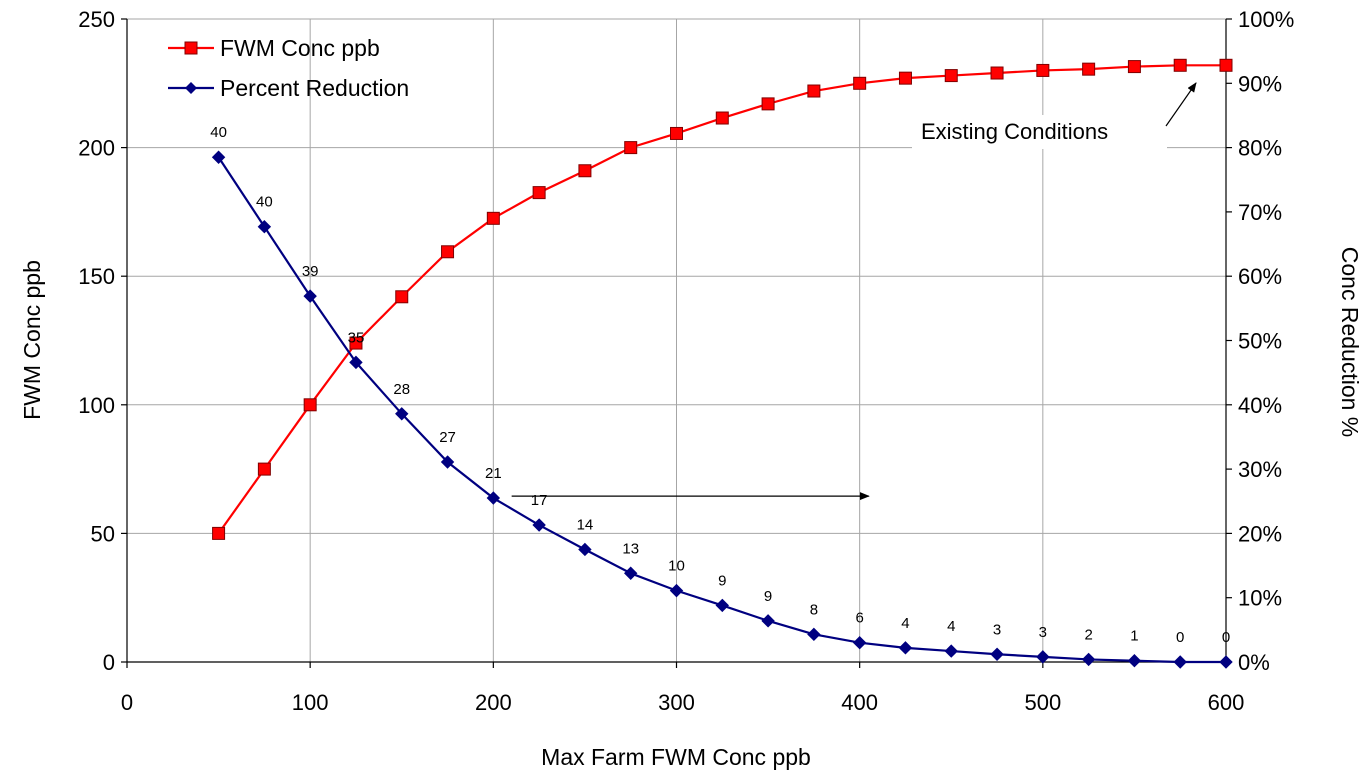 This screenshot has height=781, width=1366. I want to click on legend-label: FWM Conc ppb, so click(300, 48).